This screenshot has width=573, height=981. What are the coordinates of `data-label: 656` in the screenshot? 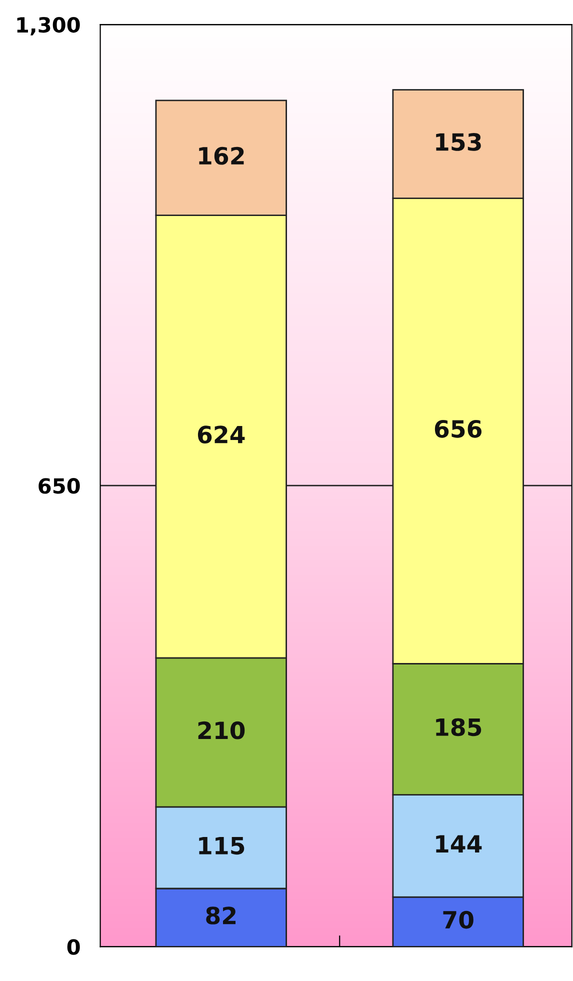 It's located at (458, 429).